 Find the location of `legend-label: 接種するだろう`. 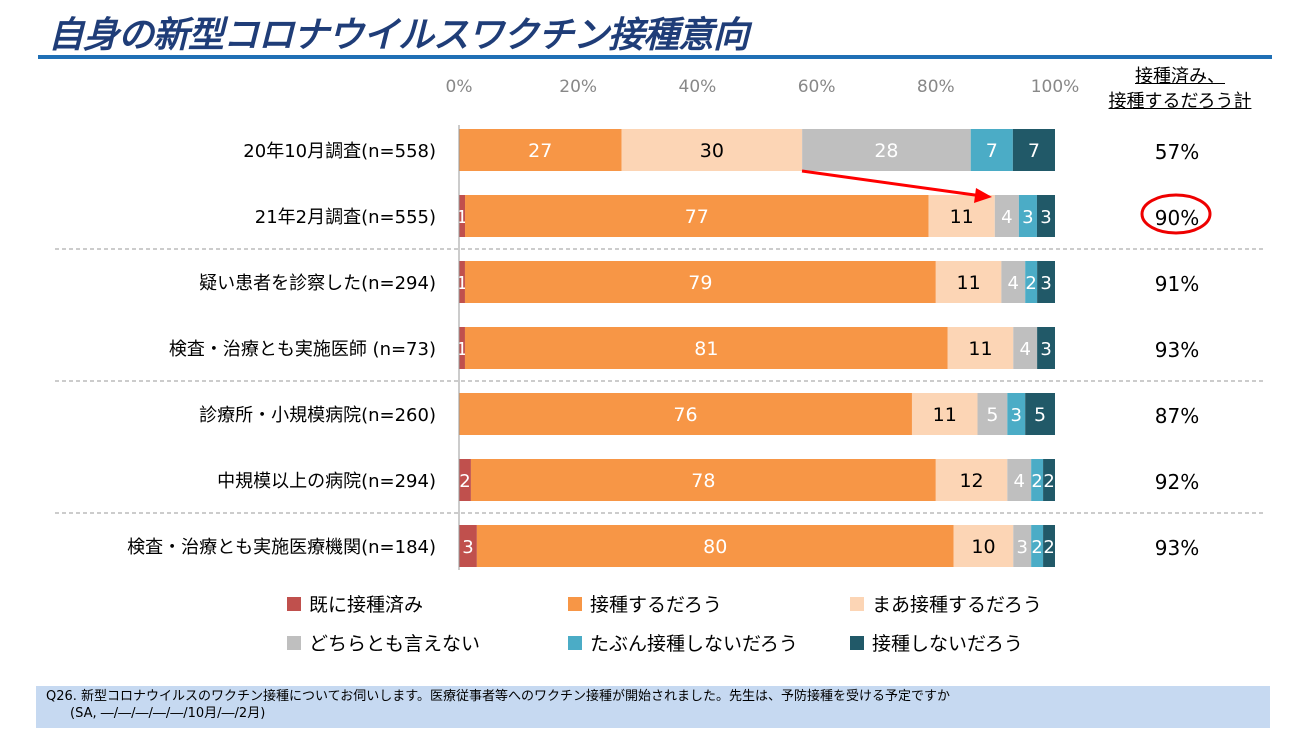

legend-label: 接種するだろう is located at coordinates (656, 605).